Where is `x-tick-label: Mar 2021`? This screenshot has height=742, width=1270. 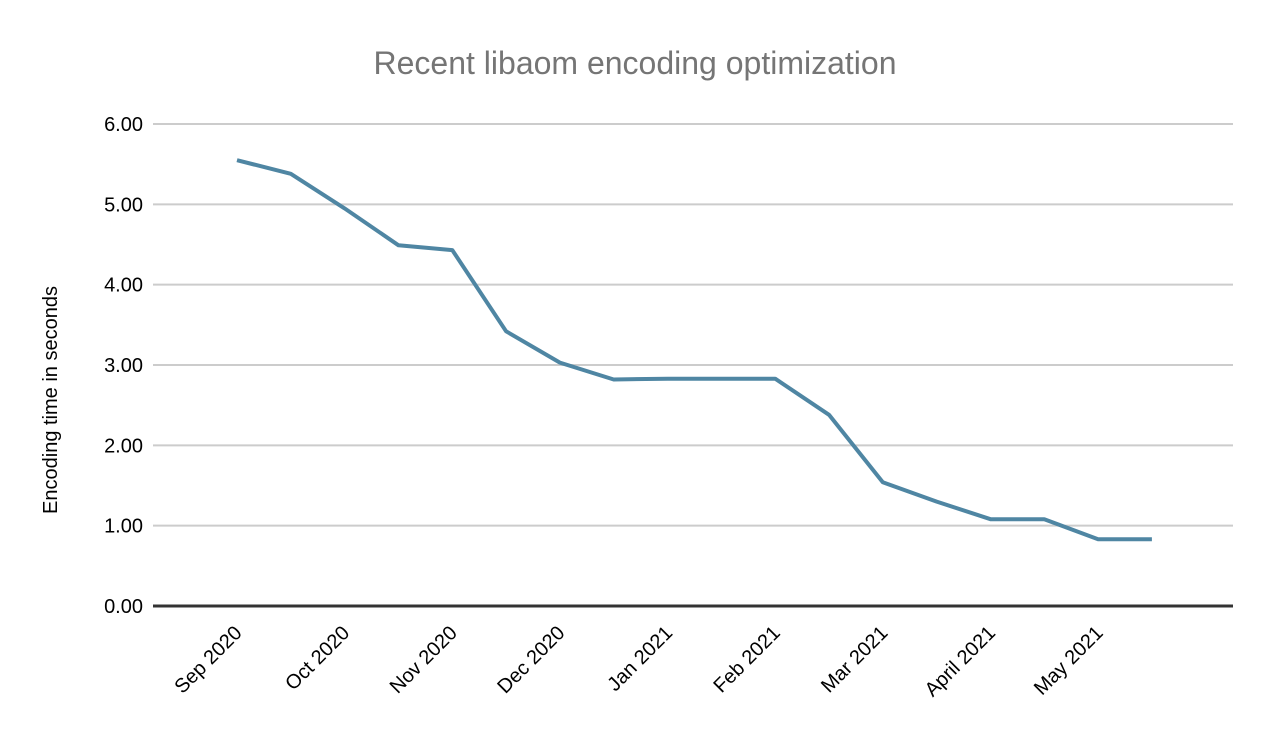 x-tick-label: Mar 2021 is located at coordinates (854, 659).